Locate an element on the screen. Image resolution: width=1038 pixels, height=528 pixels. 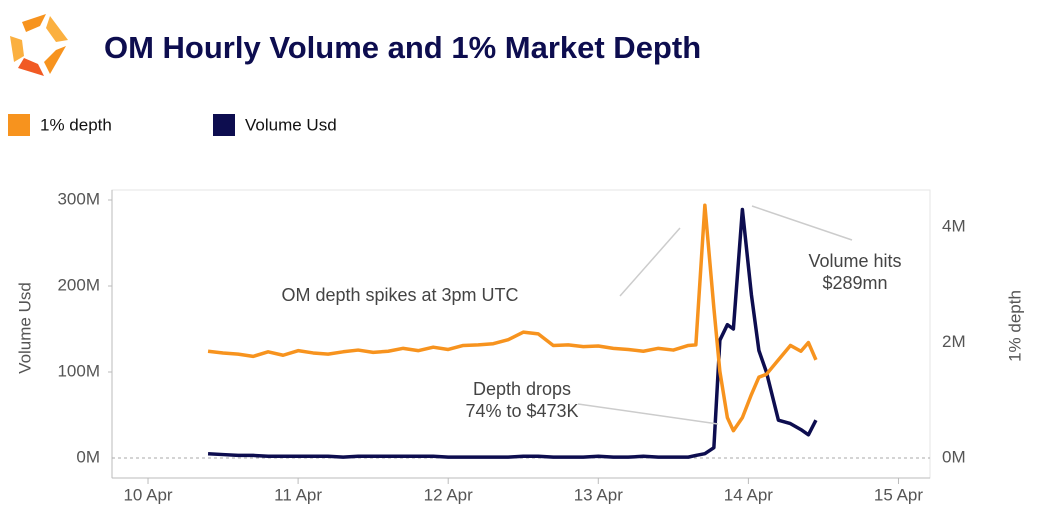
chart-title: OM Hourly Volume and 1% Market Depth is located at coordinates (402, 47).